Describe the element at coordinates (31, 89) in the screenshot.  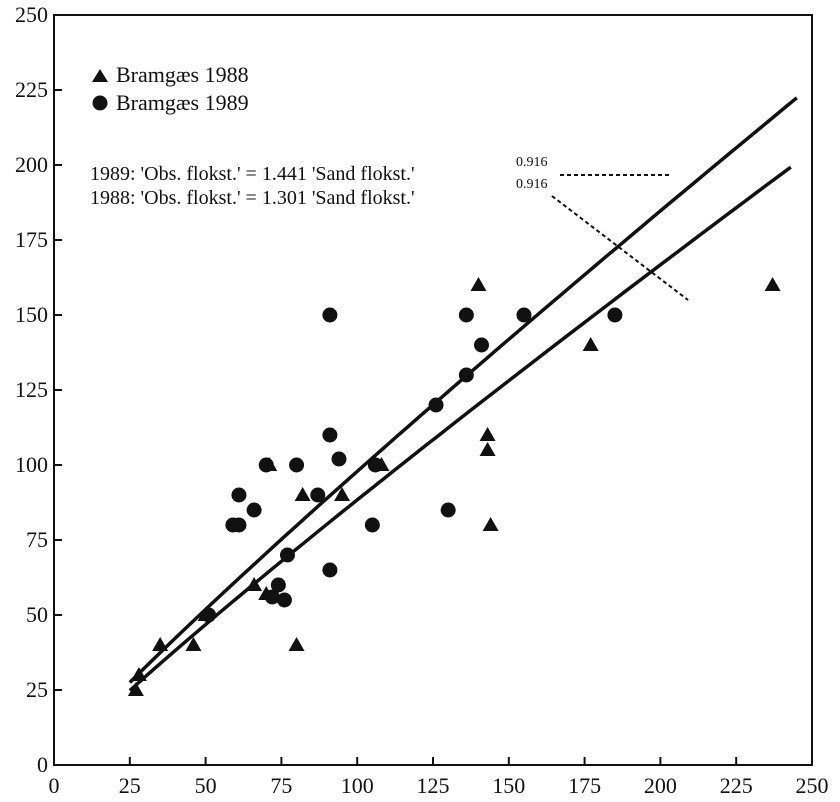
I see `y-tick-label: 225` at that location.